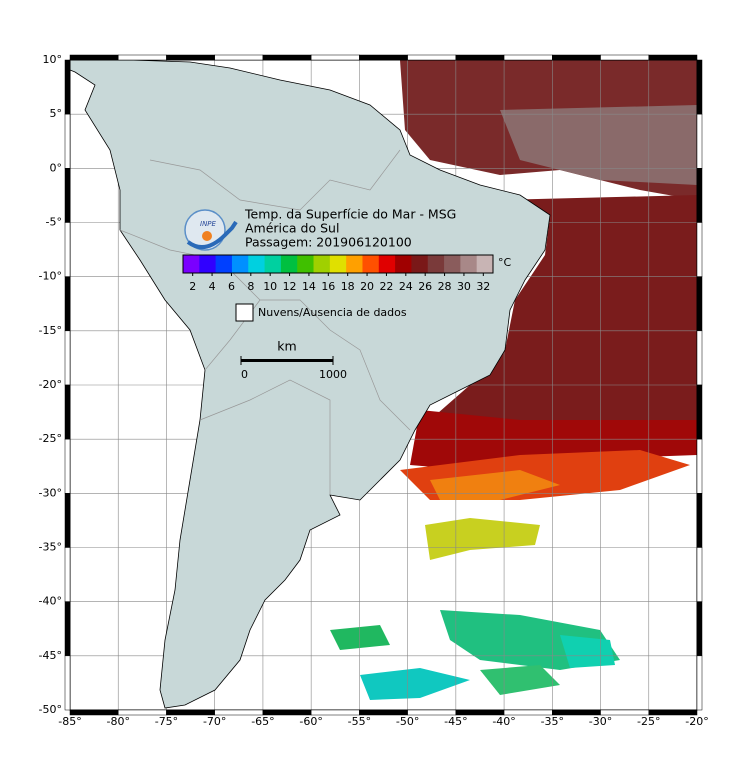  Describe the element at coordinates (69, 721) in the screenshot. I see `x-tick-label: -85°` at that location.